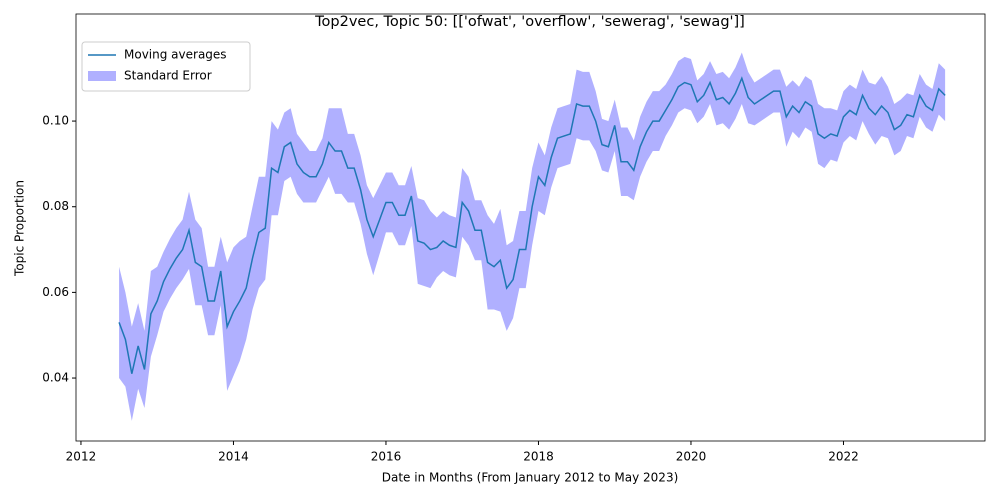  I want to click on legend-label: Moving averages, so click(175, 55).